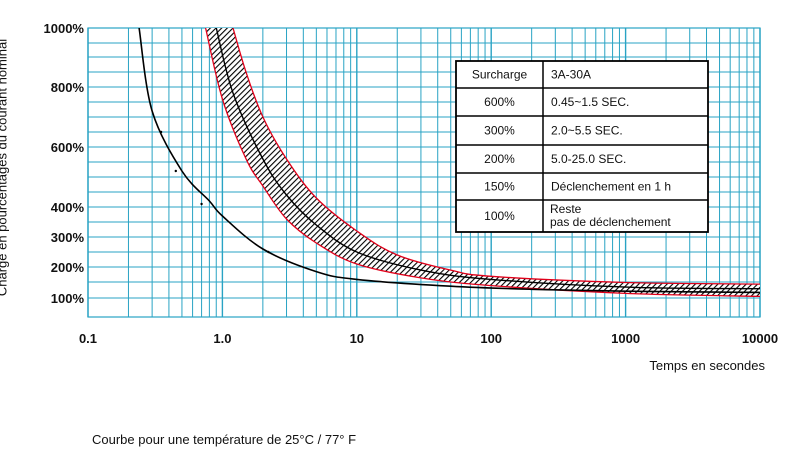 The image size is (800, 454). I want to click on table-cell: 5.0-25.0 SEC., so click(588, 159).